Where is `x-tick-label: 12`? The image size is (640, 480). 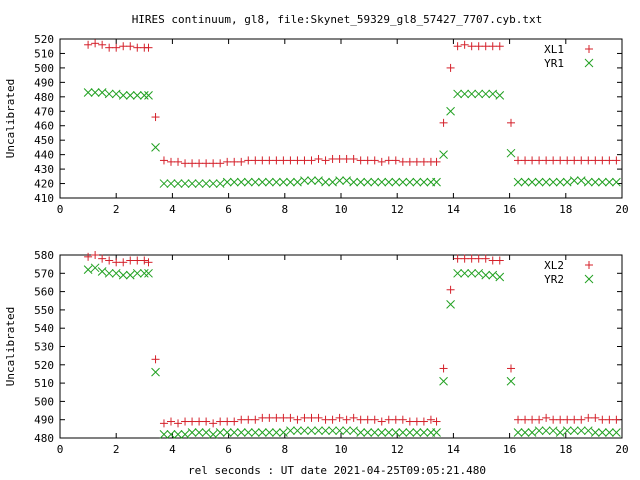 x-tick-label: 12 is located at coordinates (397, 209).